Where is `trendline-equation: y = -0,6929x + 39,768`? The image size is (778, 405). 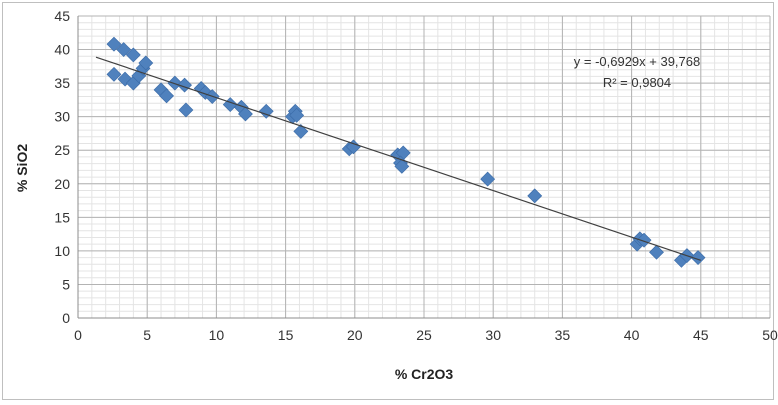 trendline-equation: y = -0,6929x + 39,768 is located at coordinates (637, 61).